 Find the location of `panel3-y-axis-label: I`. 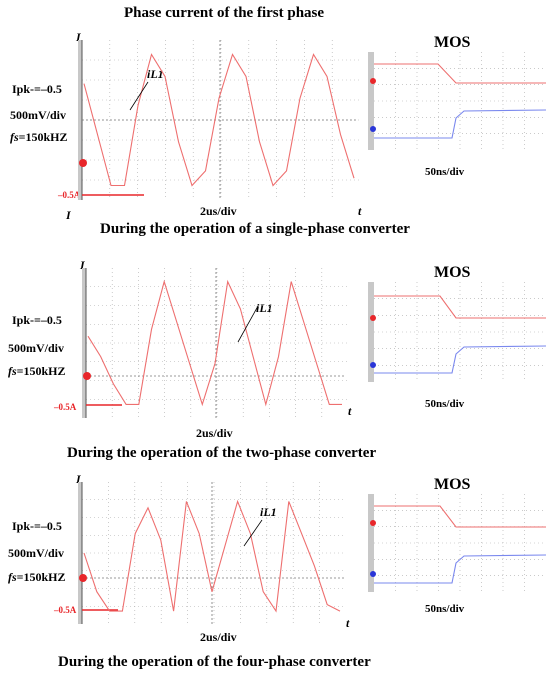

panel3-y-axis-label: I is located at coordinates (78, 479).